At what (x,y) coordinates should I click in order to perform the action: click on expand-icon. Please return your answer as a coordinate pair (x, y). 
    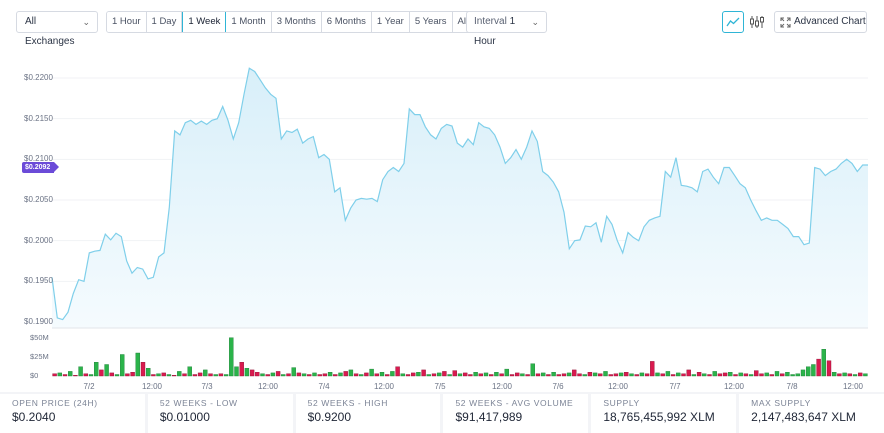
    Looking at the image, I should click on (785, 22).